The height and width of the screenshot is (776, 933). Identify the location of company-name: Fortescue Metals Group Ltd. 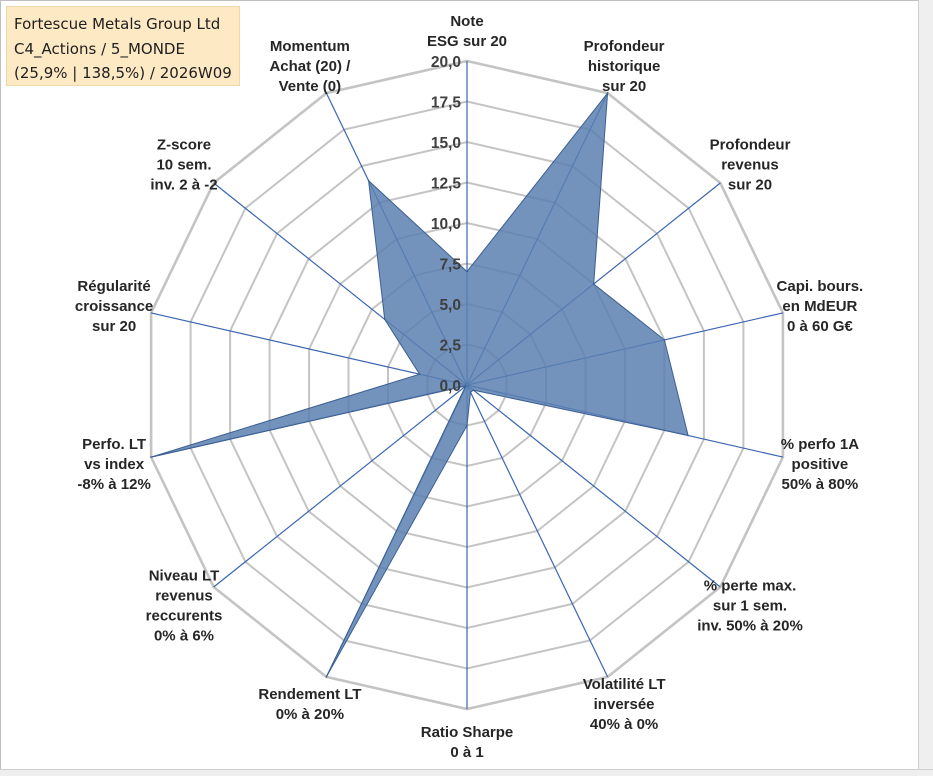
(117, 24).